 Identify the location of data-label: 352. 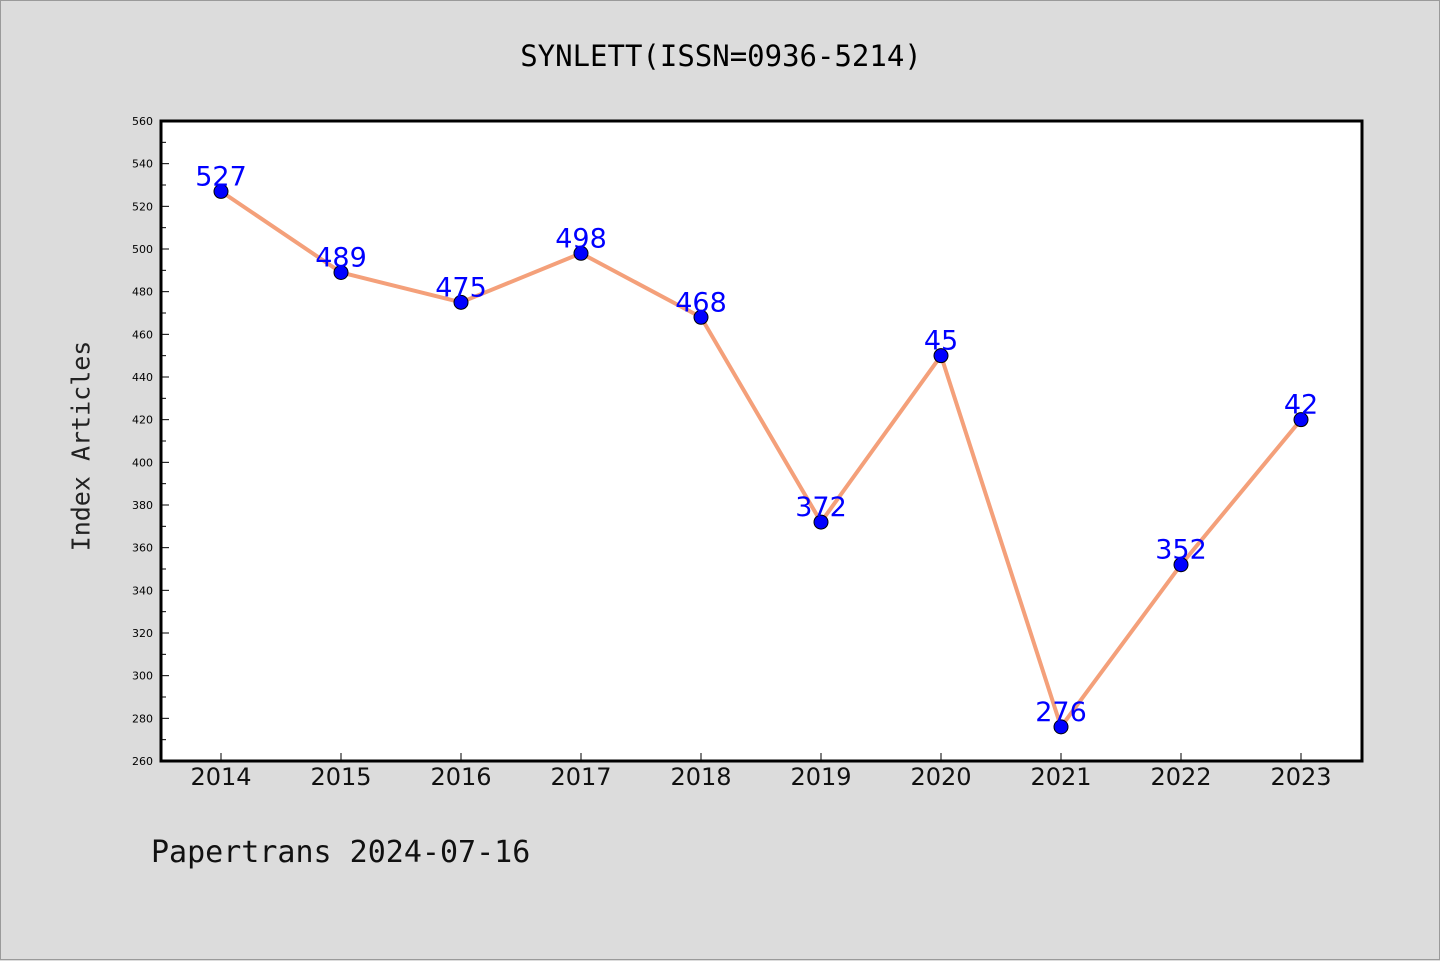
(1181, 550).